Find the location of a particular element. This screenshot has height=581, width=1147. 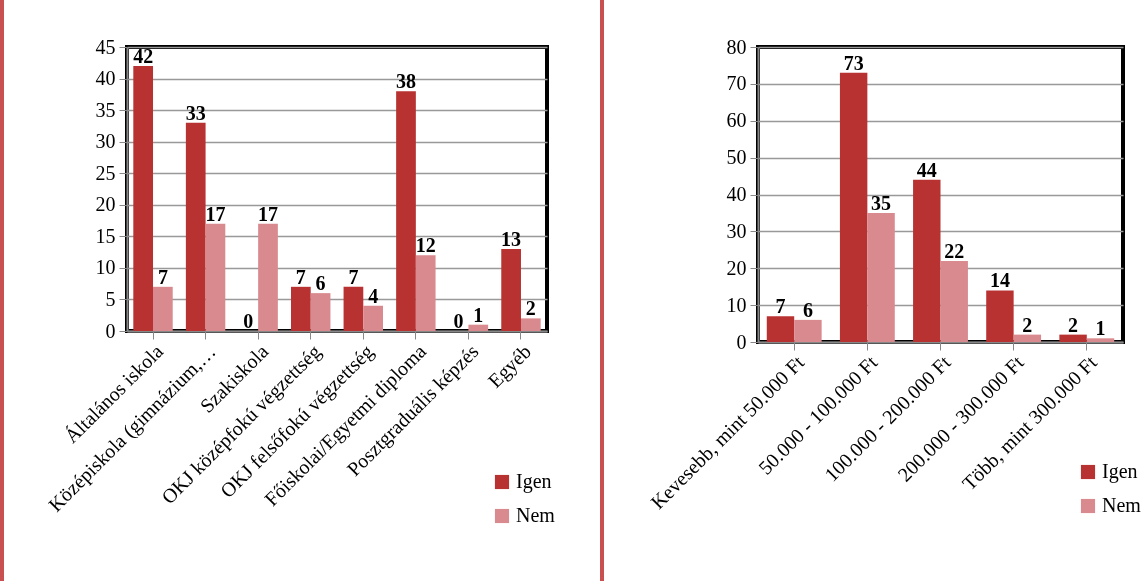

y-tick-label: 50 is located at coordinates (736, 157).